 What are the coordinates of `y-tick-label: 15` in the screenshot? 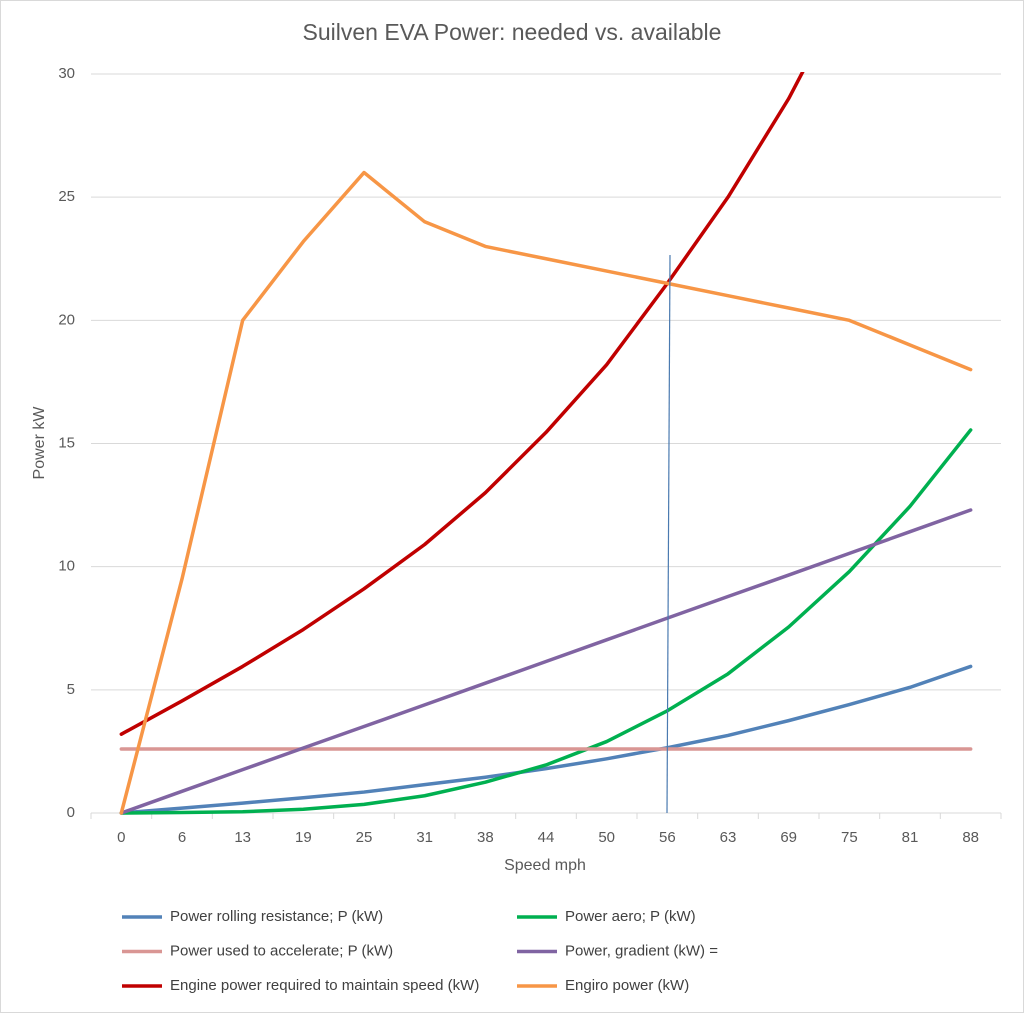 It's located at (66, 442).